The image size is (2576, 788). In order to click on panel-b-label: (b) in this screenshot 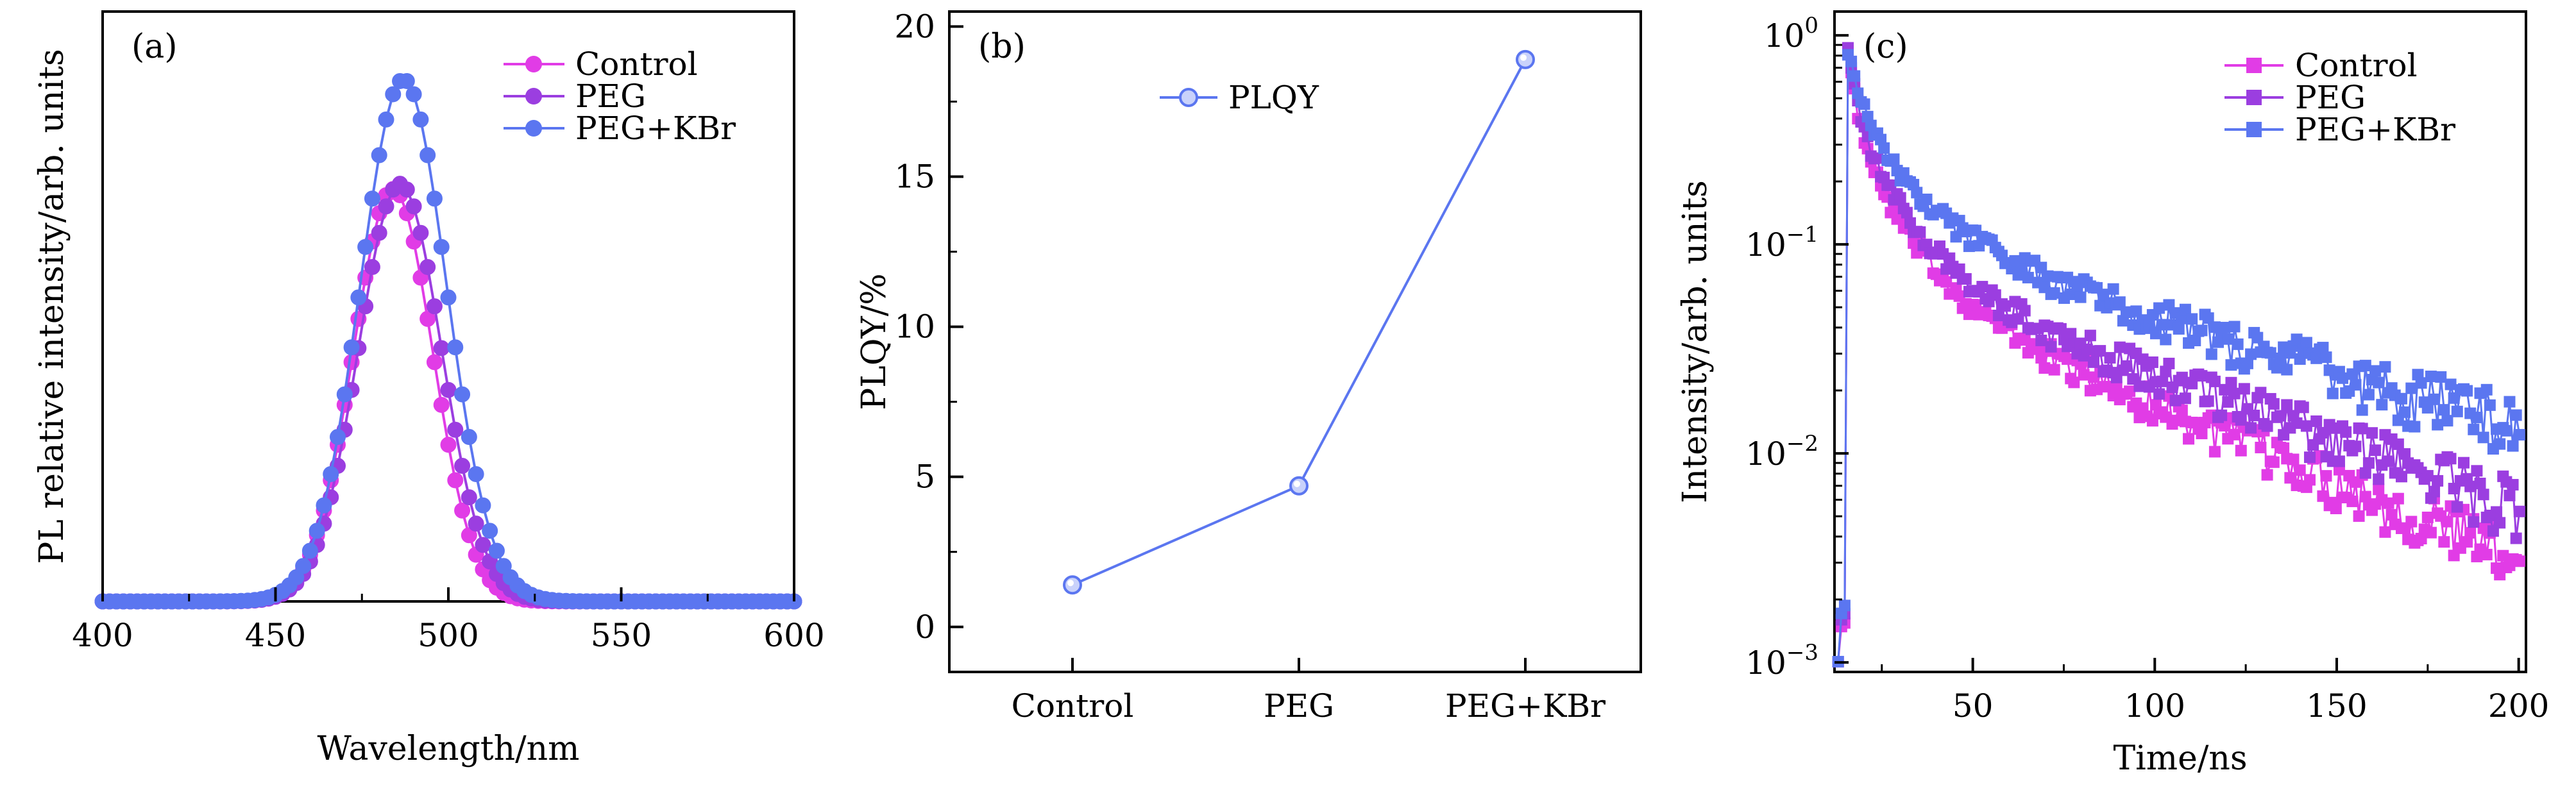, I will do `click(1002, 47)`.